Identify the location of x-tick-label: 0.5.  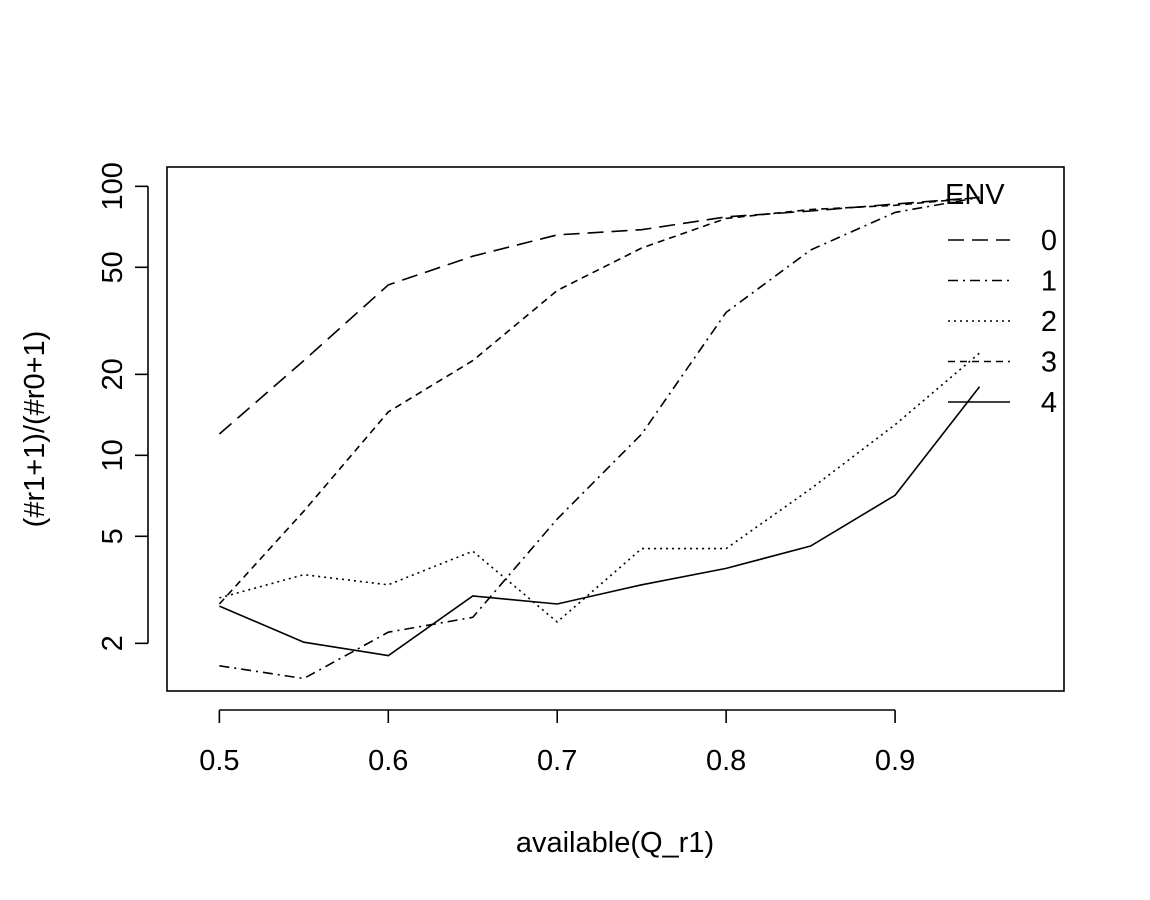
(219, 761).